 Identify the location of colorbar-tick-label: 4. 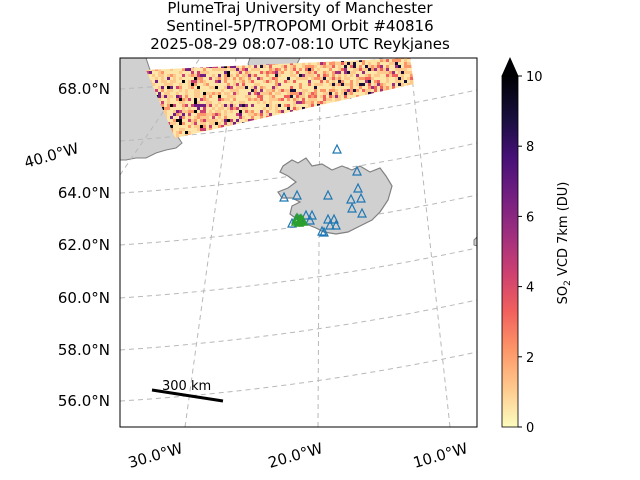
(530, 288).